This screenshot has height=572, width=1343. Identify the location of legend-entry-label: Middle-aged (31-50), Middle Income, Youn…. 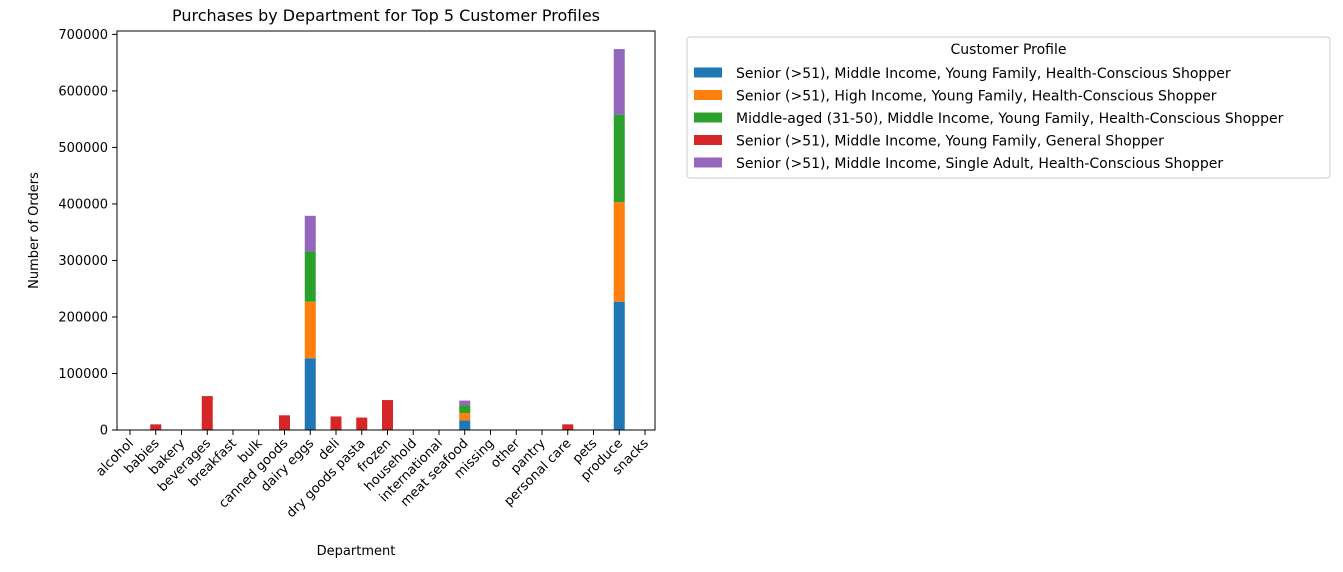
(1010, 119).